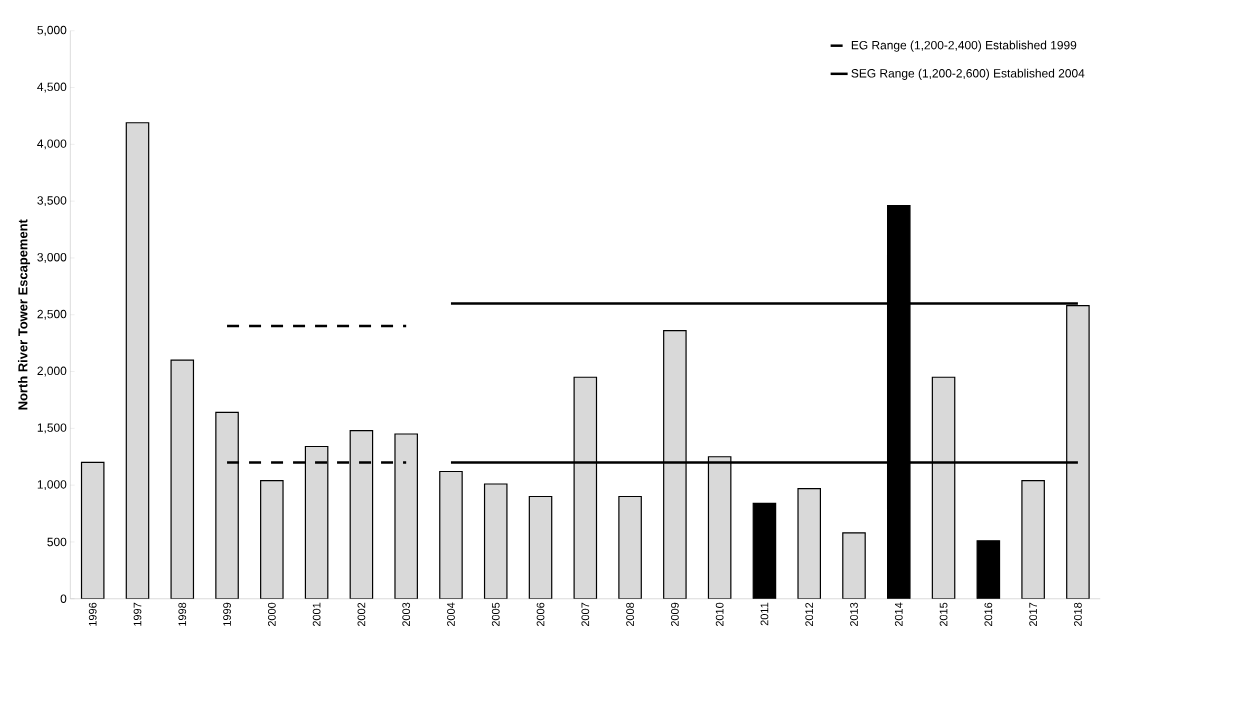 The image size is (1234, 701). Describe the element at coordinates (63, 598) in the screenshot. I see `y-tick-label: 0` at that location.